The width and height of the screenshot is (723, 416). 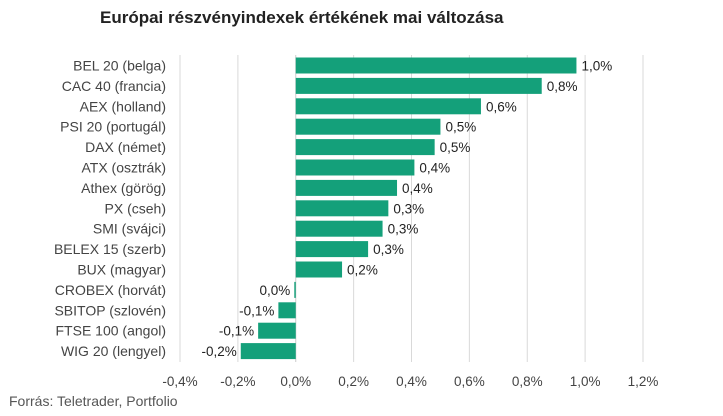 What do you see at coordinates (643, 381) in the screenshot?
I see `x-tick-label: 1,2%` at bounding box center [643, 381].